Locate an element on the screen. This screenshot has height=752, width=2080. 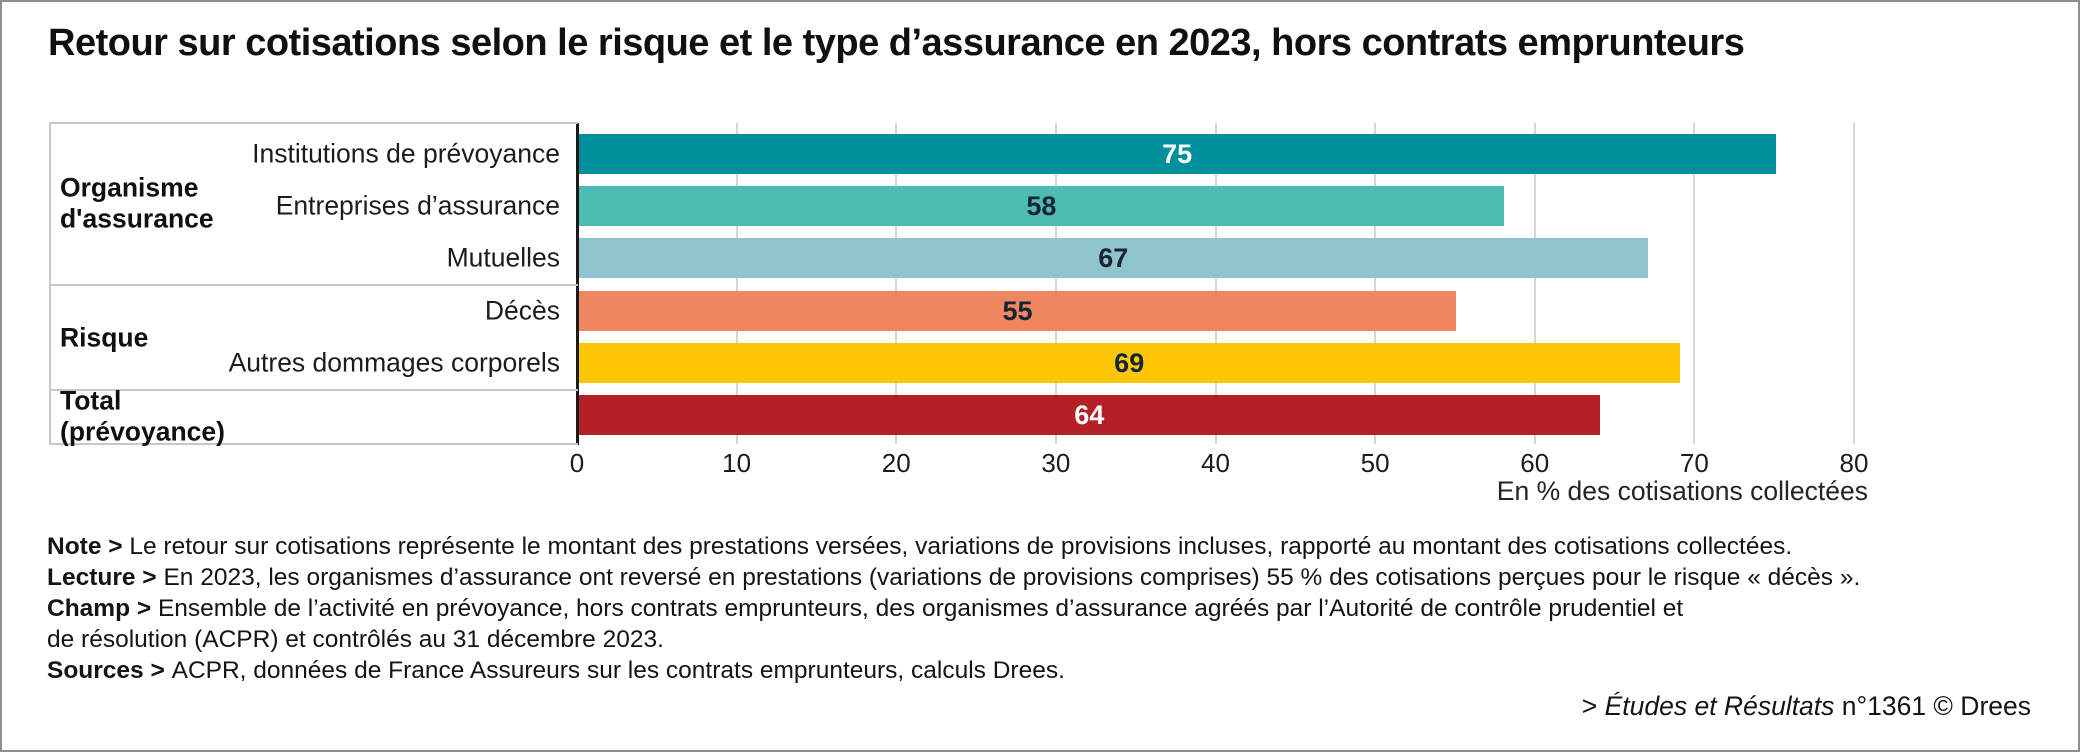
group-label-line: (prévoyance) is located at coordinates (142, 432).